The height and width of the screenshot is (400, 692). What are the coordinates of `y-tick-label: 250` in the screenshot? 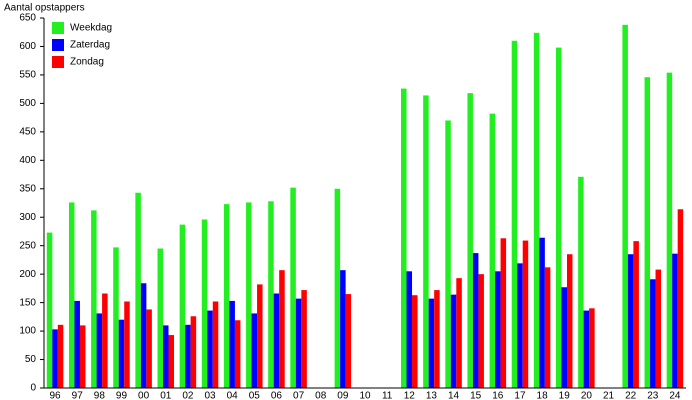 It's located at (27, 245).